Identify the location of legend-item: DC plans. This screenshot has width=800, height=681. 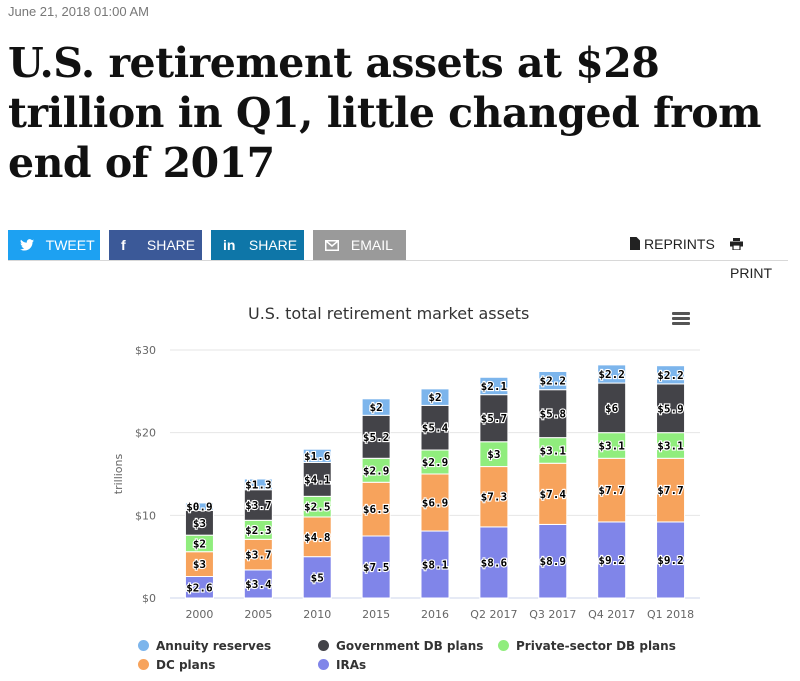
(176, 665).